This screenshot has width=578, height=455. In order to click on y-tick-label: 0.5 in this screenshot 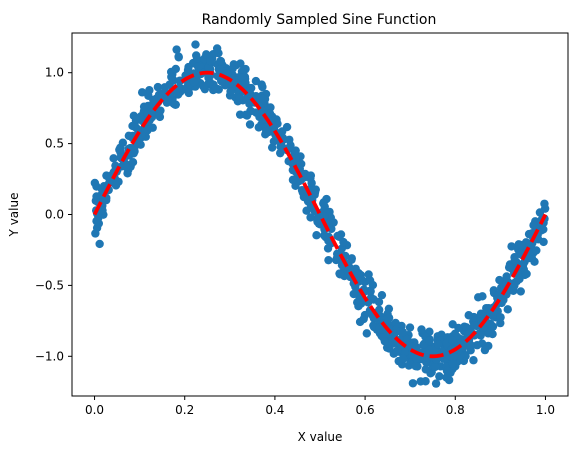, I will do `click(54, 144)`.